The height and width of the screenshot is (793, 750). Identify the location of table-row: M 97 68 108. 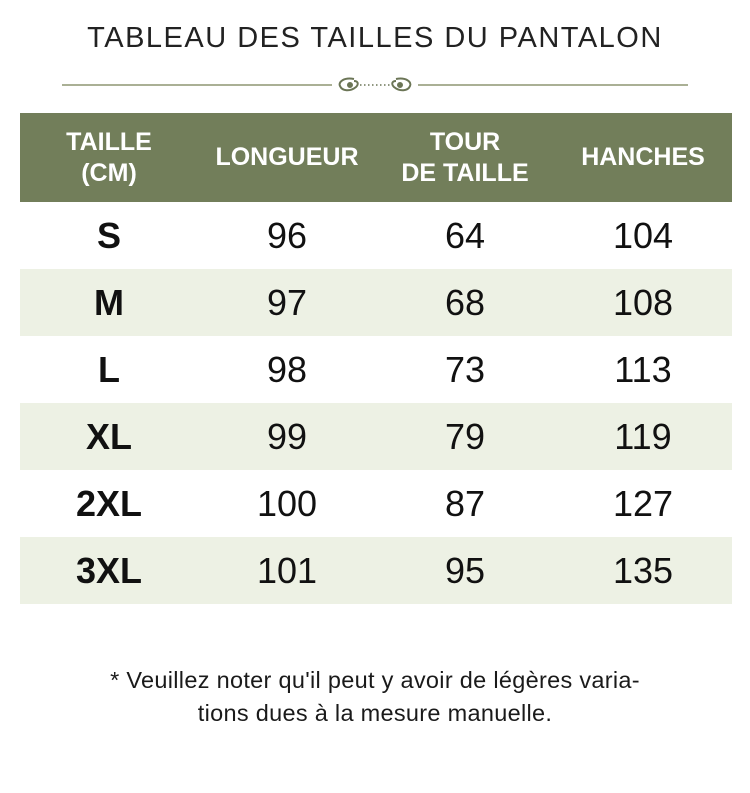
(376, 302).